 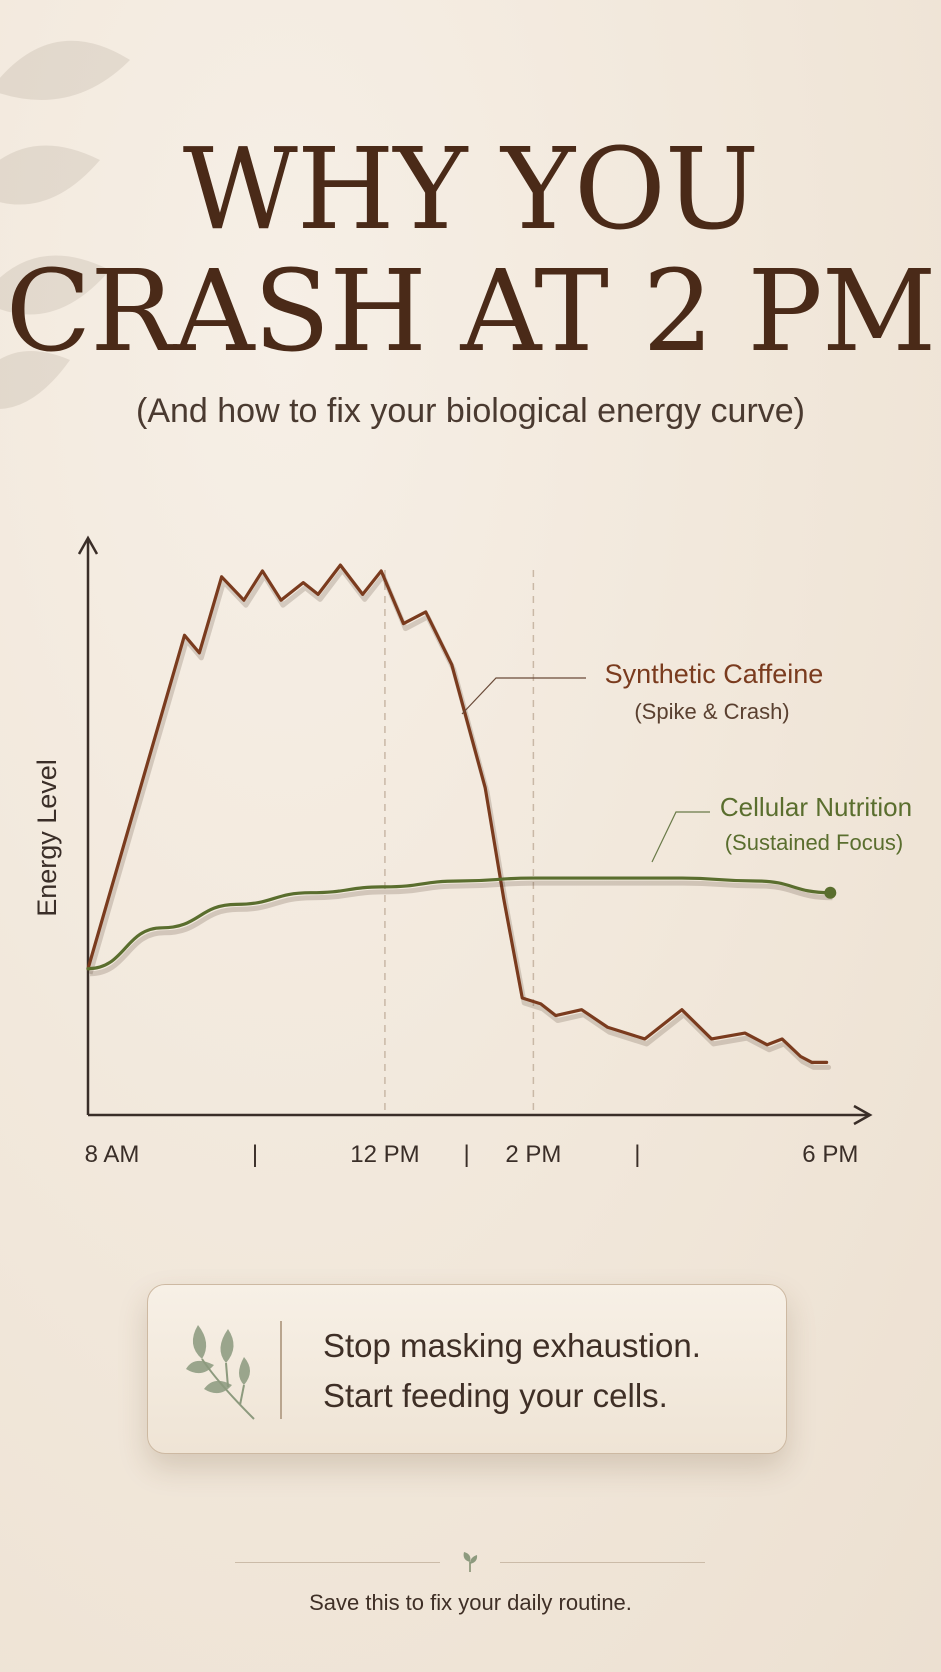 What do you see at coordinates (470, 1602) in the screenshot?
I see `footer-text: Save this to fix your daily routine.` at bounding box center [470, 1602].